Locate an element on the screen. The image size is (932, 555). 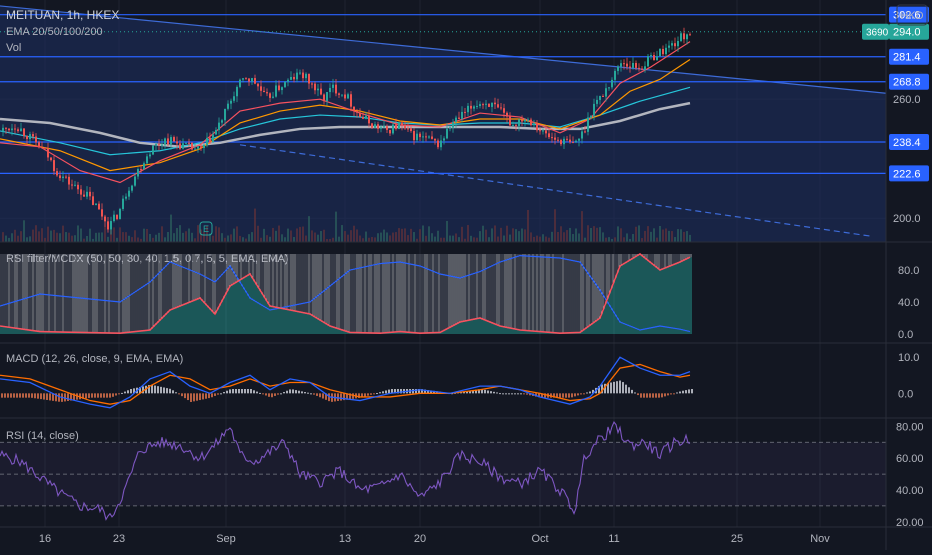
macd-signal-line is located at coordinates (345, 384).